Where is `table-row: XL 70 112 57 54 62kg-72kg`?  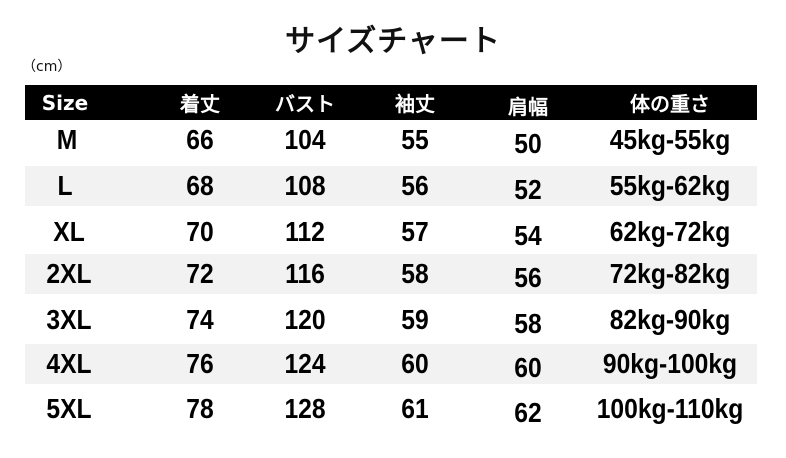
table-row: XL 70 112 57 54 62kg-72kg is located at coordinates (391, 232).